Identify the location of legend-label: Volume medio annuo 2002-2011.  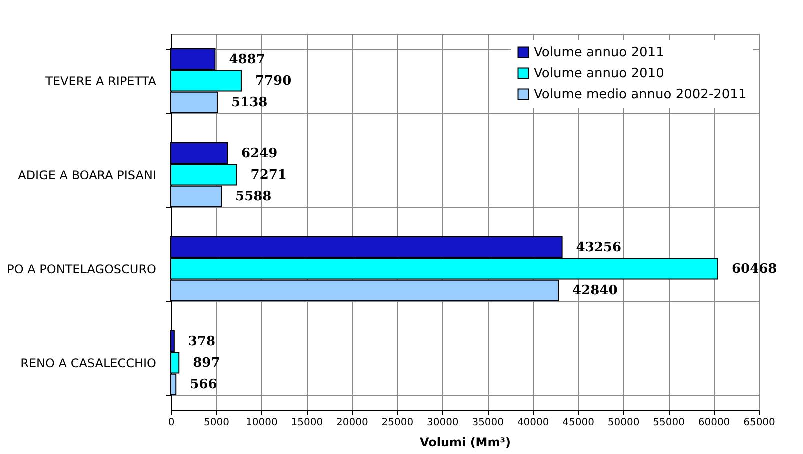
(640, 95).